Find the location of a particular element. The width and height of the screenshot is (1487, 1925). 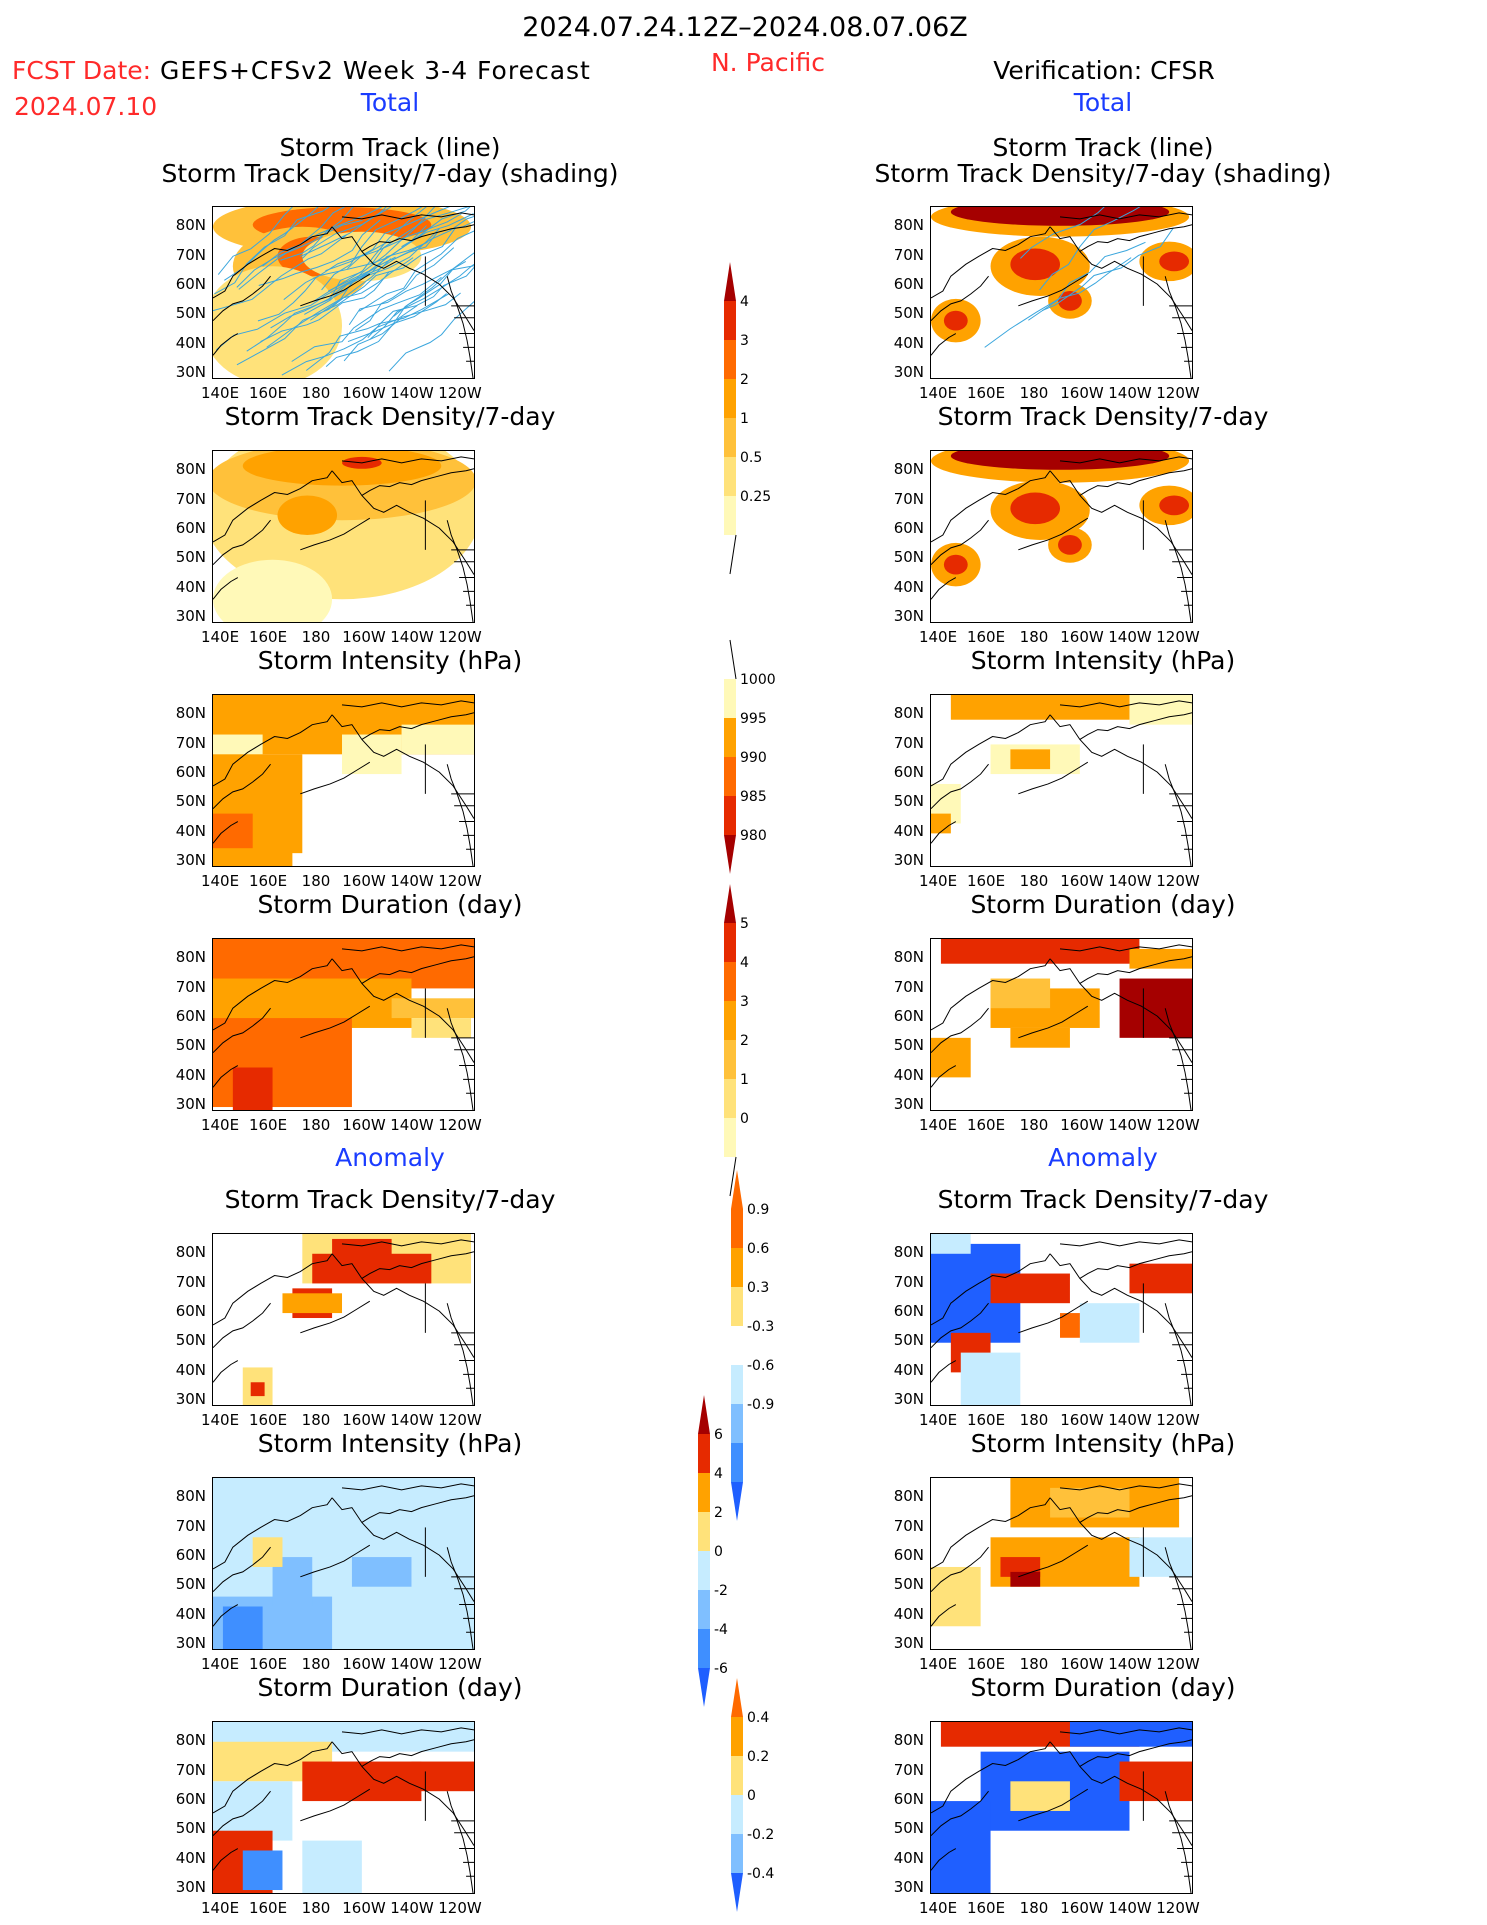

title-track-line-left: Storm Track (line) is located at coordinates (390, 147).